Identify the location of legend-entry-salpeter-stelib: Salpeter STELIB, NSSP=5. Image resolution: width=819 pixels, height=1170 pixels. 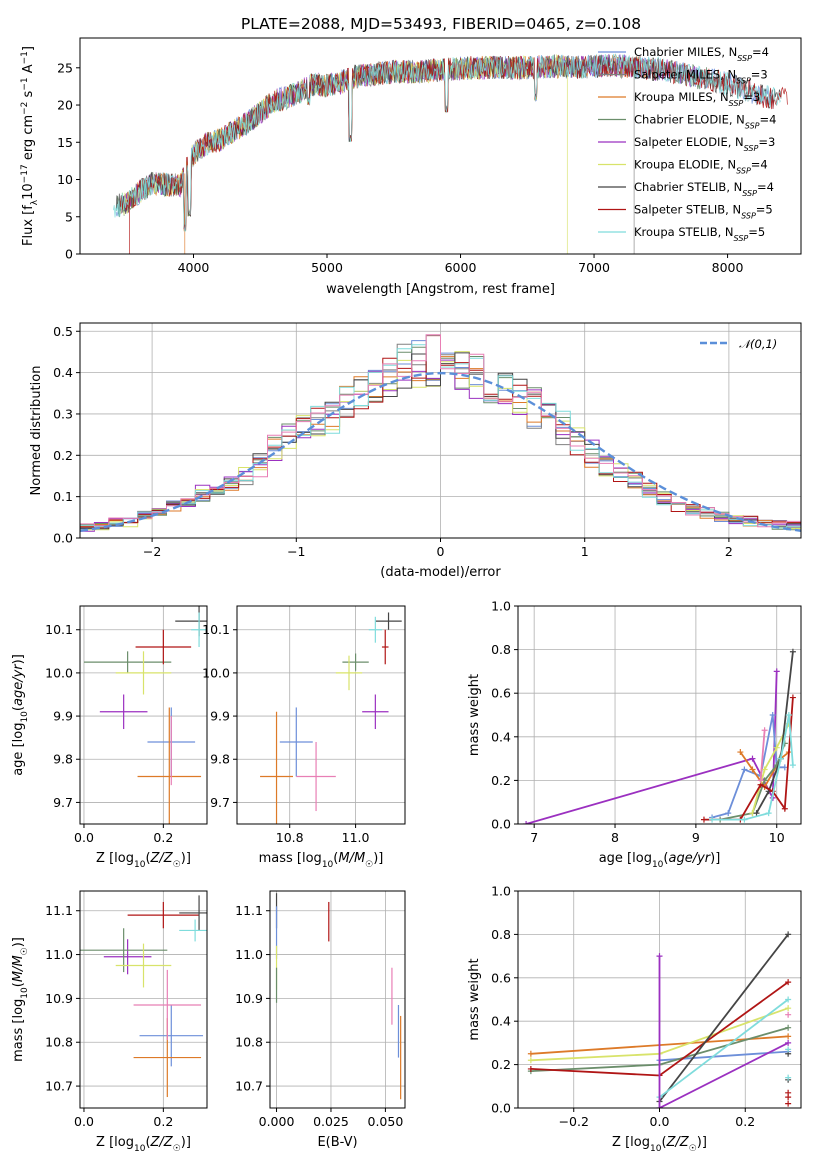
(703, 212).